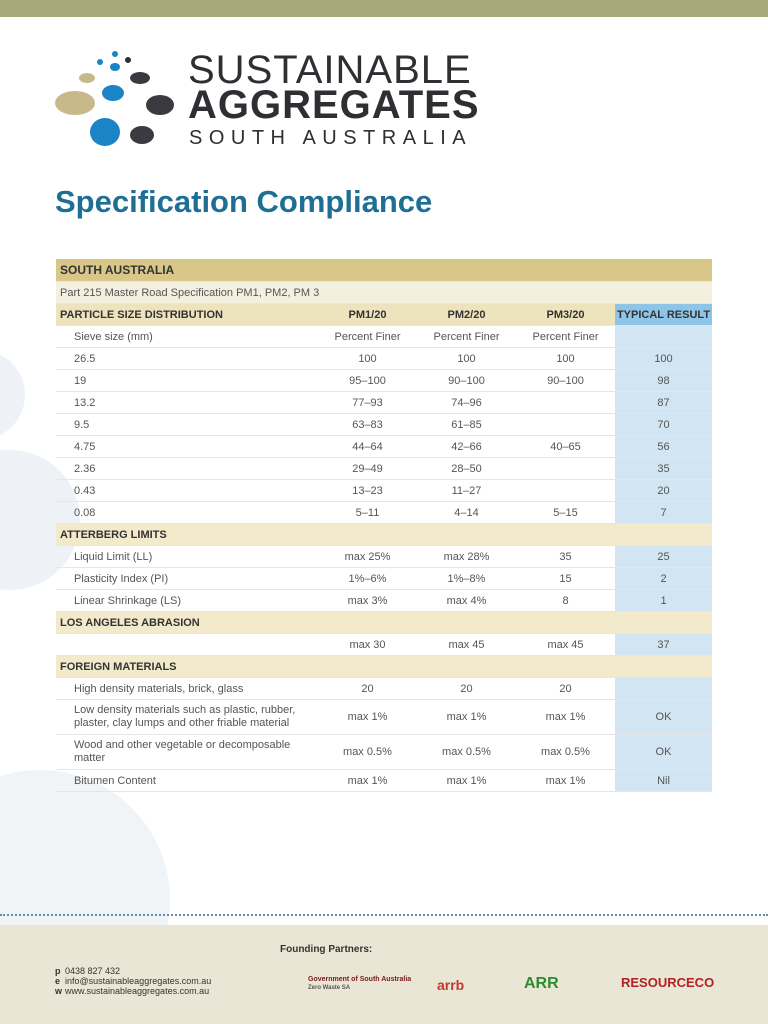  Describe the element at coordinates (466, 424) in the screenshot. I see `cell: 61–85` at that location.